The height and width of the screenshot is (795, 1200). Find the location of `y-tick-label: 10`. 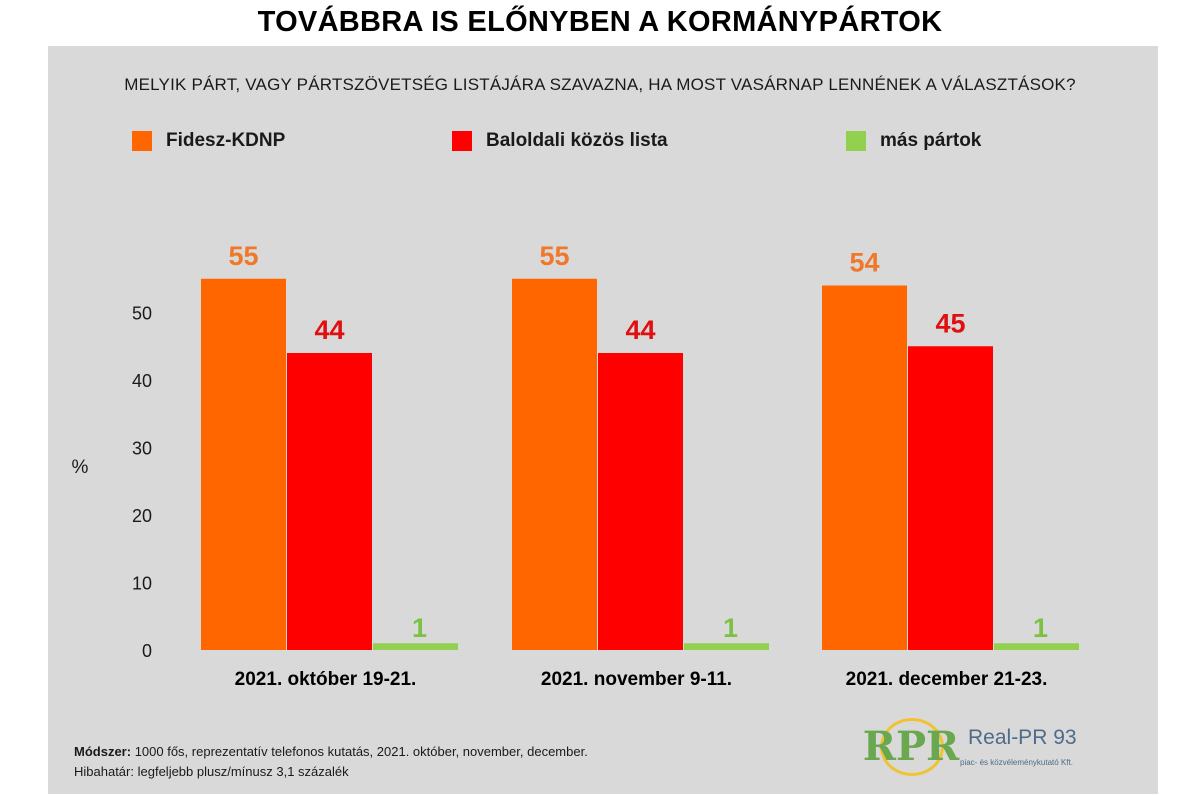

y-tick-label: 10 is located at coordinates (142, 584).